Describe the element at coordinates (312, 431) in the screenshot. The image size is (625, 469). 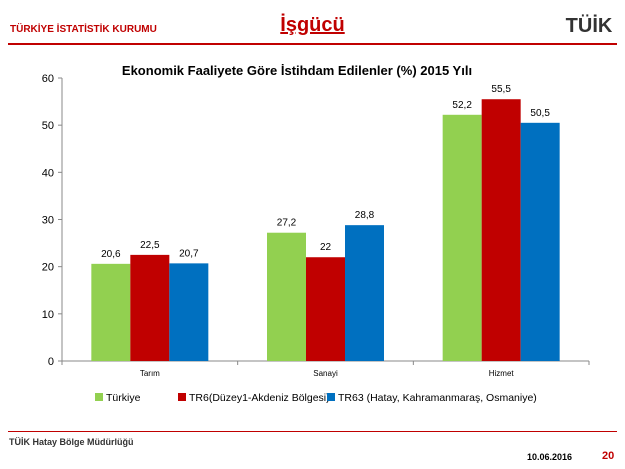
I see `footer-divider` at that location.